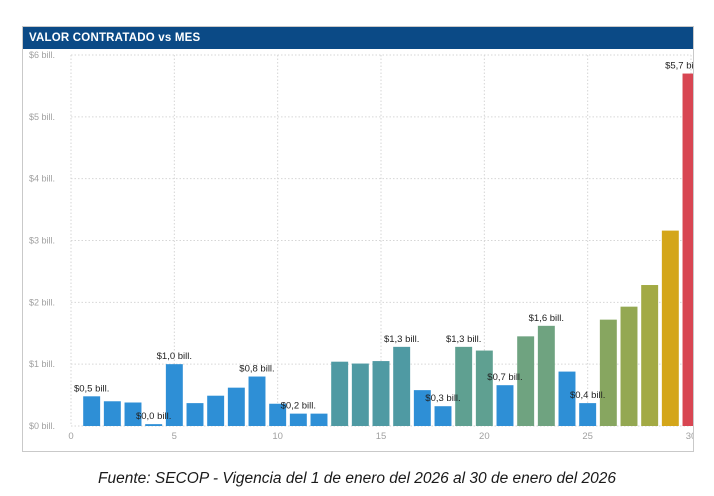  What do you see at coordinates (484, 436) in the screenshot?
I see `x-tick-label: 20` at bounding box center [484, 436].